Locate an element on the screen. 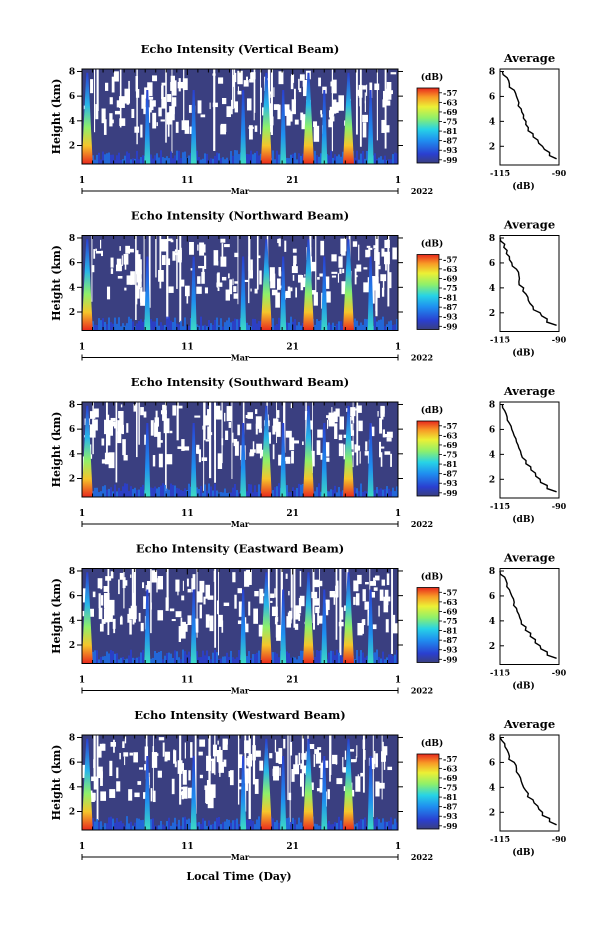  panel-title: Echo Intensity (Eastward Beam) is located at coordinates (240, 549).